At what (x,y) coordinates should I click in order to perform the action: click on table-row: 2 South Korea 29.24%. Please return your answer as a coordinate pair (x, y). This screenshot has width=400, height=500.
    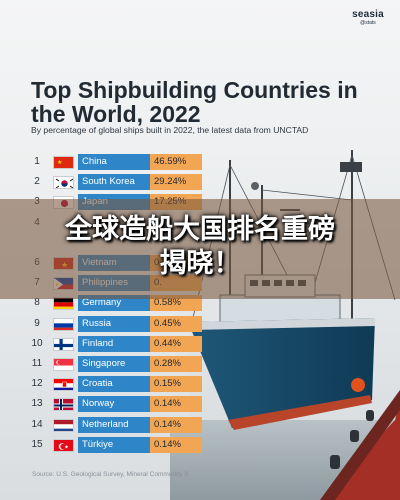
    Looking at the image, I should click on (115, 182).